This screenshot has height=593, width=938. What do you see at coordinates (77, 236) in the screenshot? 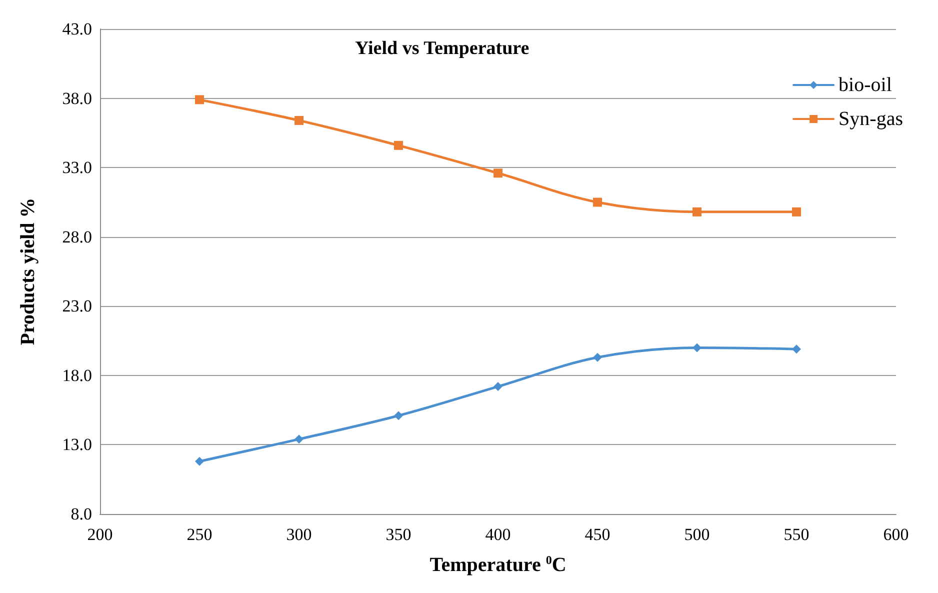
I see `y-tick-label: 28.0` at bounding box center [77, 236].